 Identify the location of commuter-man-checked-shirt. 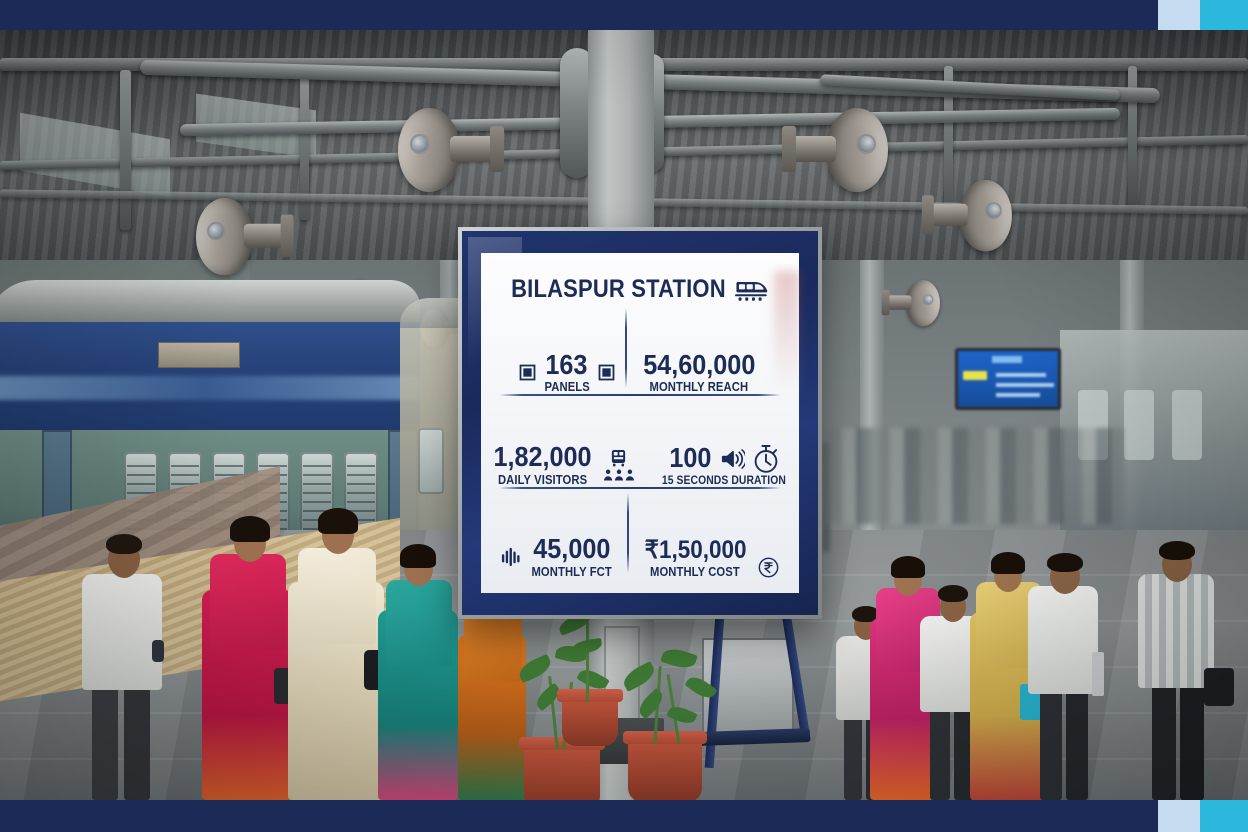
(1180, 652).